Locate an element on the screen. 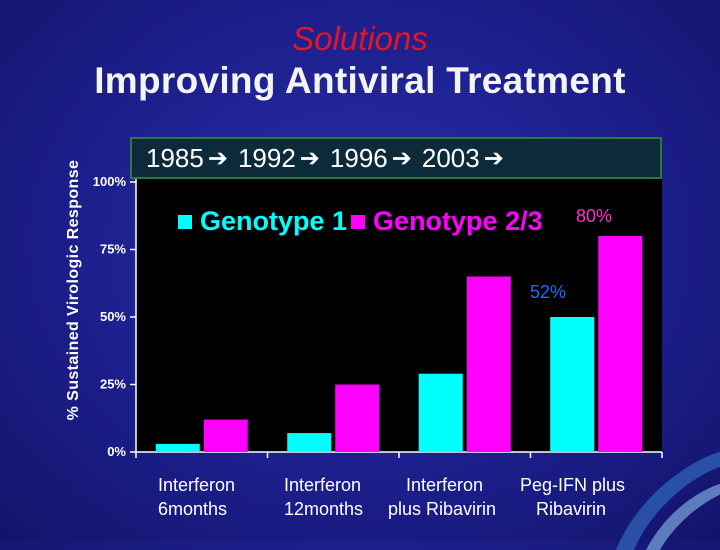  y-axis-label: % Sustained Virologic Response is located at coordinates (73, 290).